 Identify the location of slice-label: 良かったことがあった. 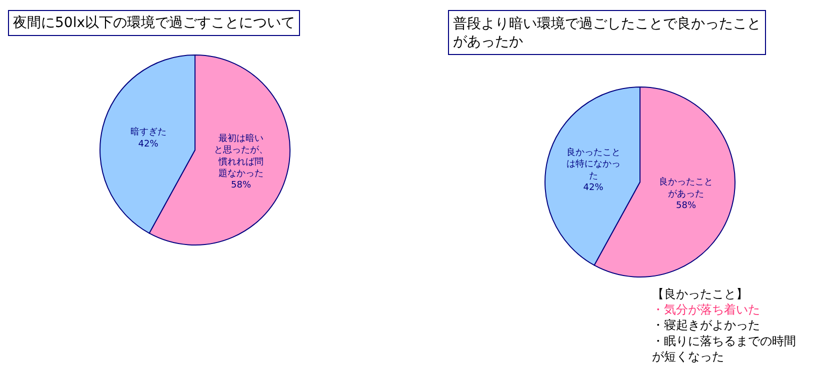
(686, 188).